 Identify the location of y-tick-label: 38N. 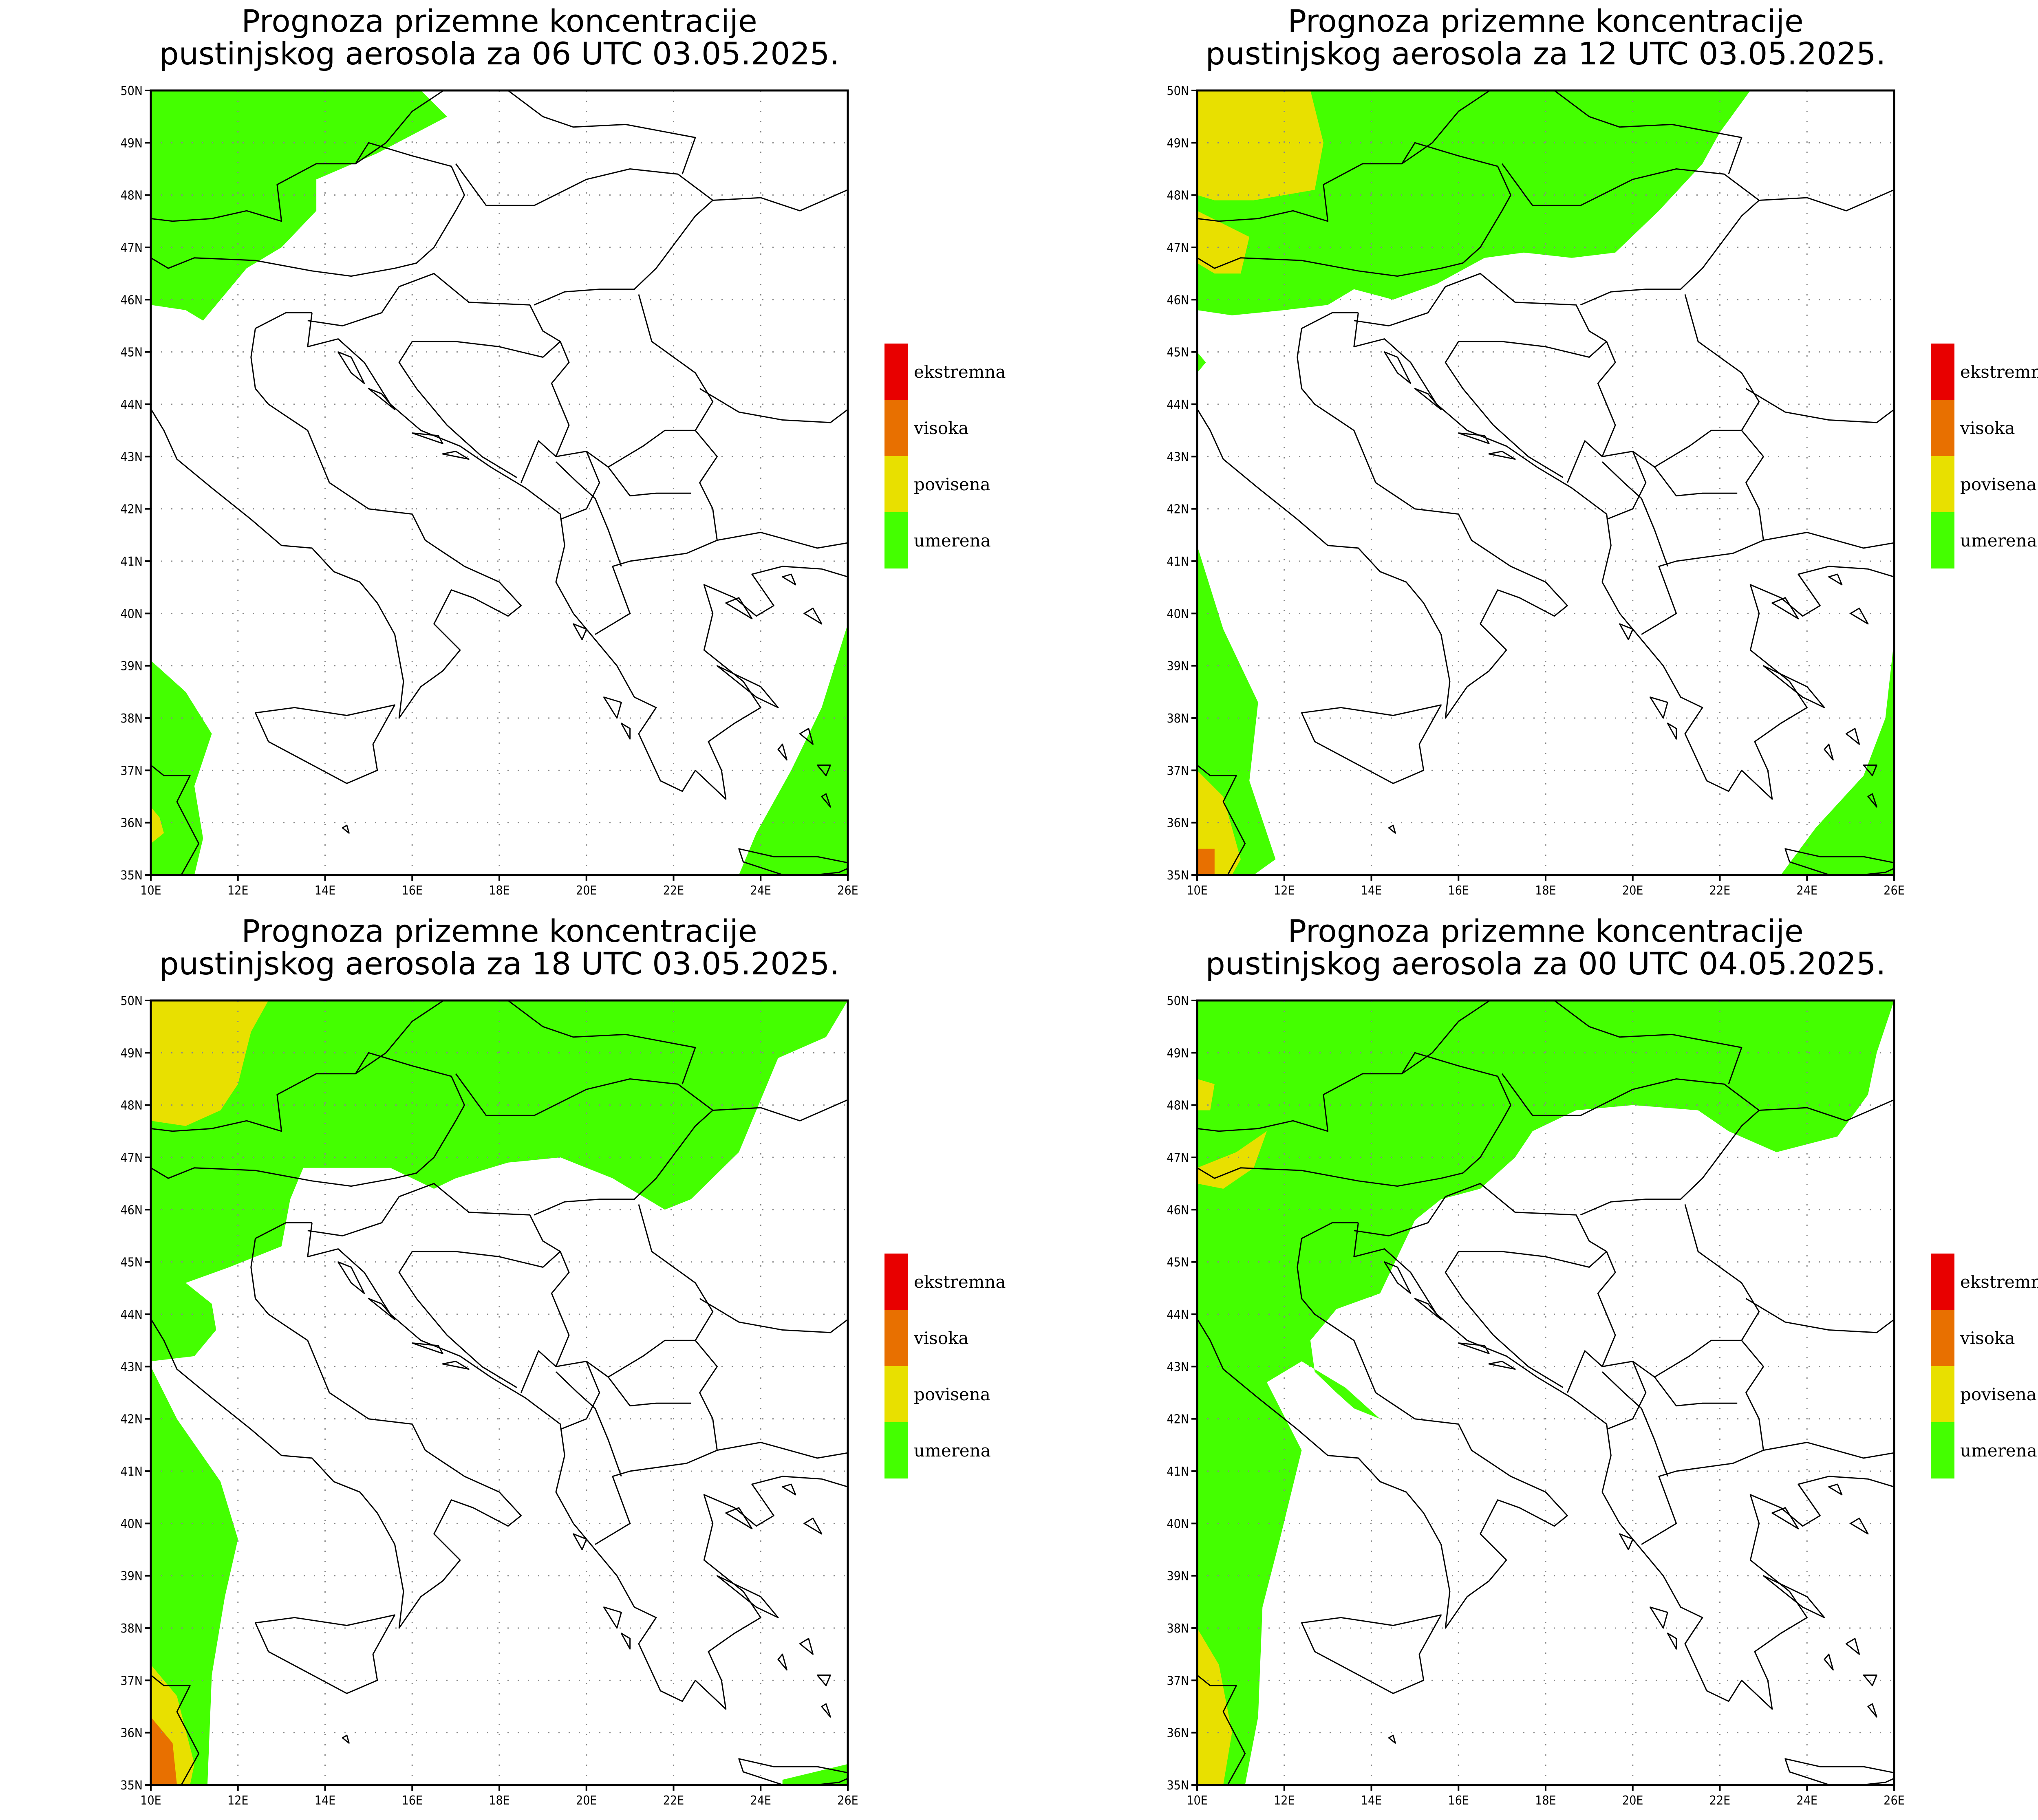
(132, 719).